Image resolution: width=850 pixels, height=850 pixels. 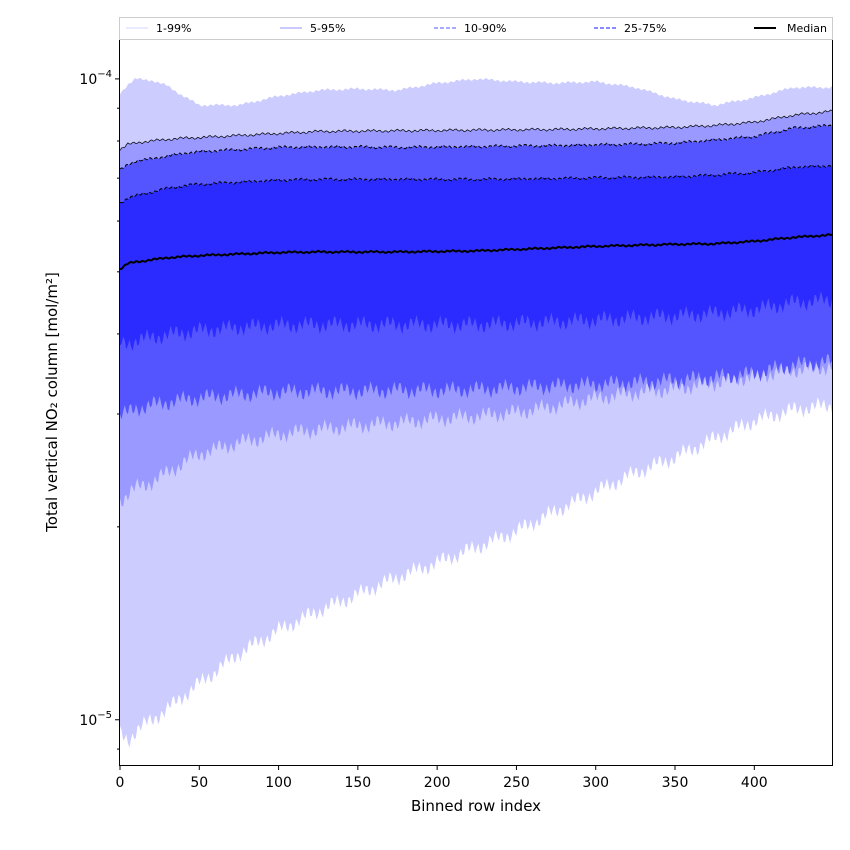 I want to click on x-tick-label: 100, so click(x=278, y=783).